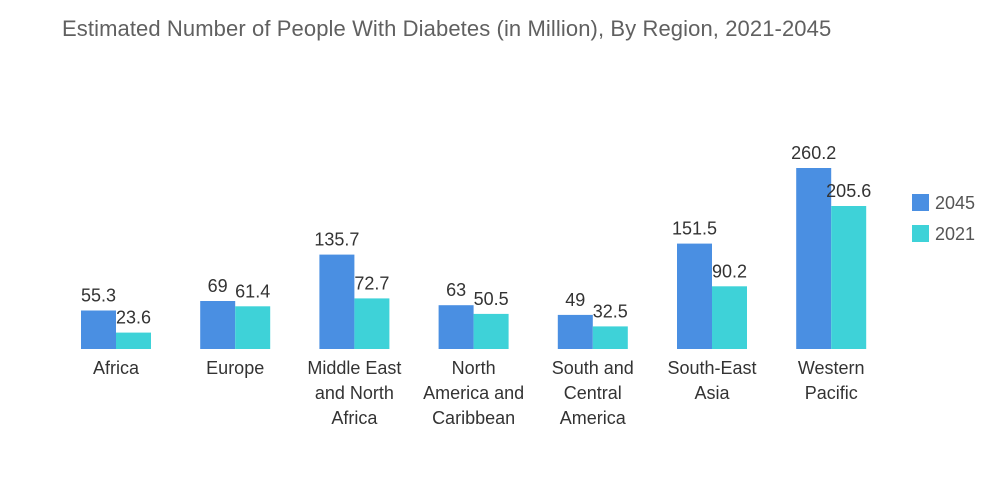 The image size is (1000, 504). What do you see at coordinates (133, 318) in the screenshot?
I see `value-label-2021-0: 23.6` at bounding box center [133, 318].